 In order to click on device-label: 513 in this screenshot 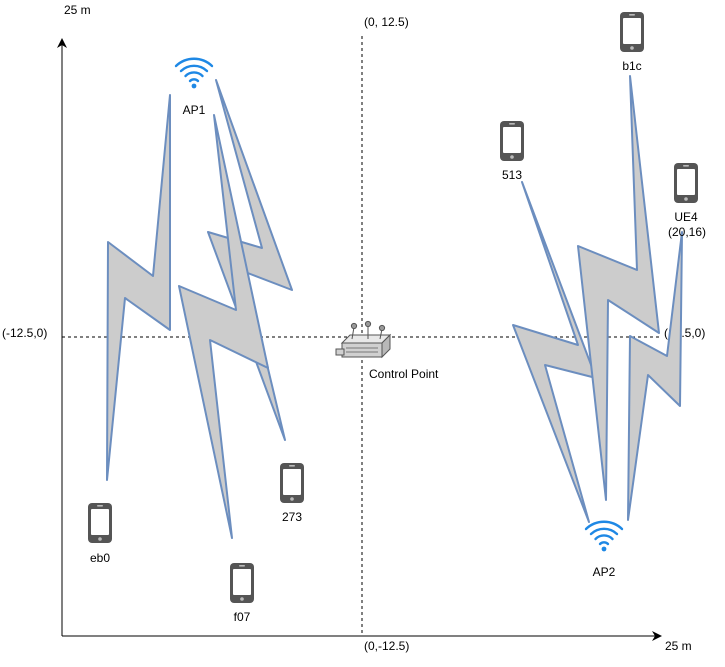, I will do `click(512, 175)`.